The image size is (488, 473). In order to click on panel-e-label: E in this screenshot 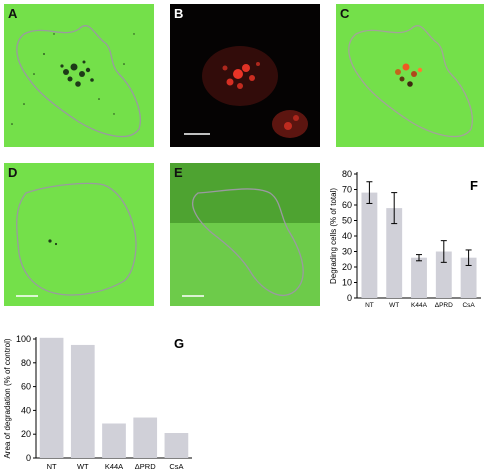, I will do `click(178, 172)`.